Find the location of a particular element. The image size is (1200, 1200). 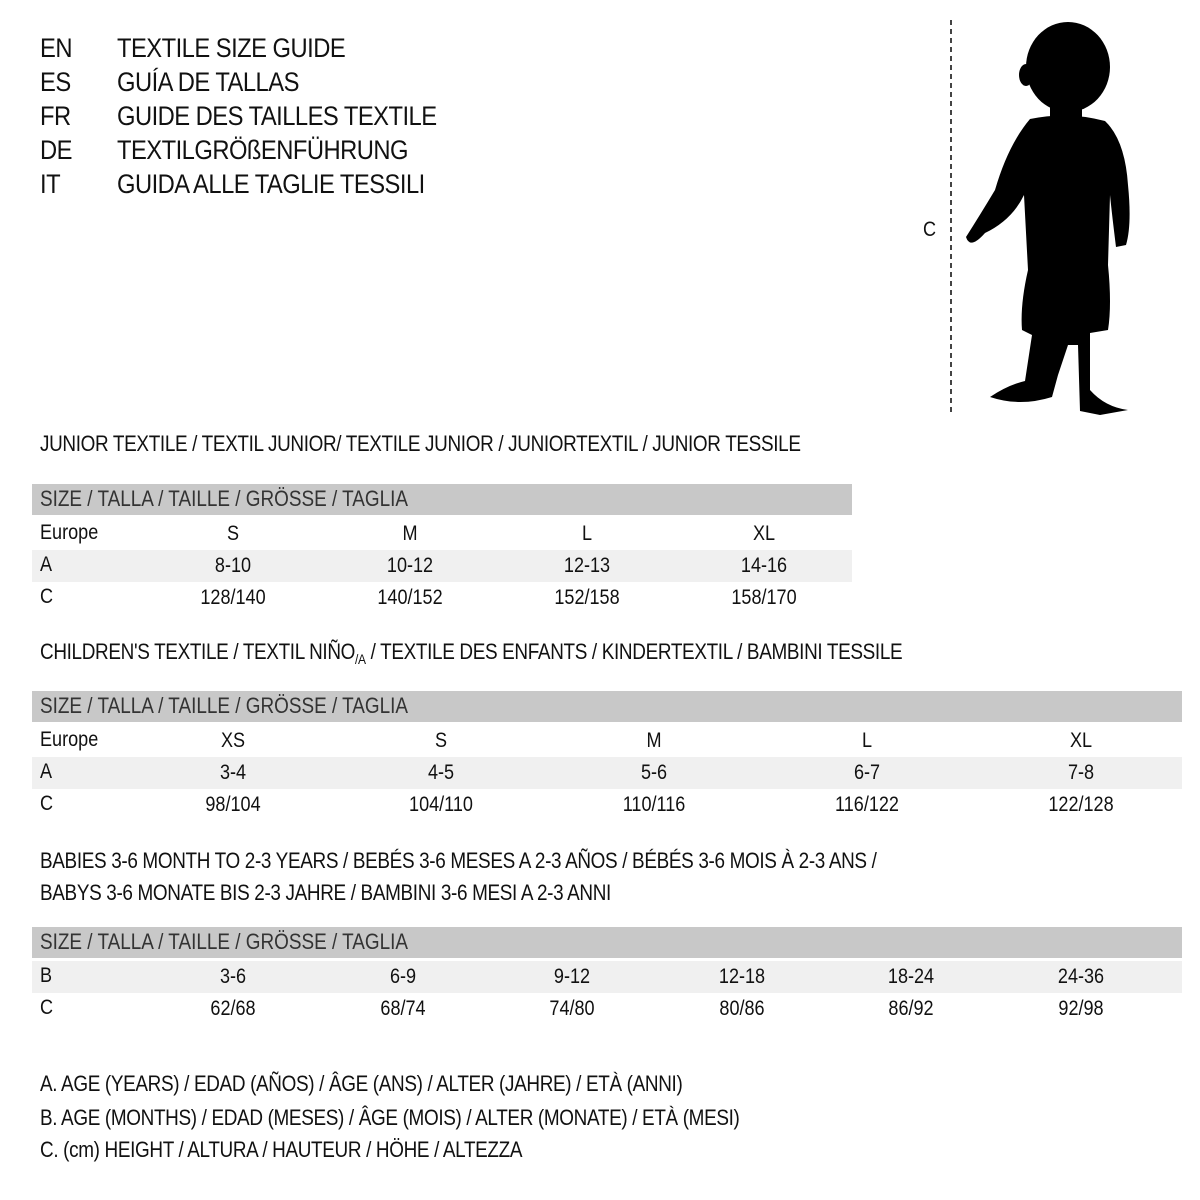

table-row: C 98/104 104/110 110/116 116/122 122/128 is located at coordinates (607, 805).